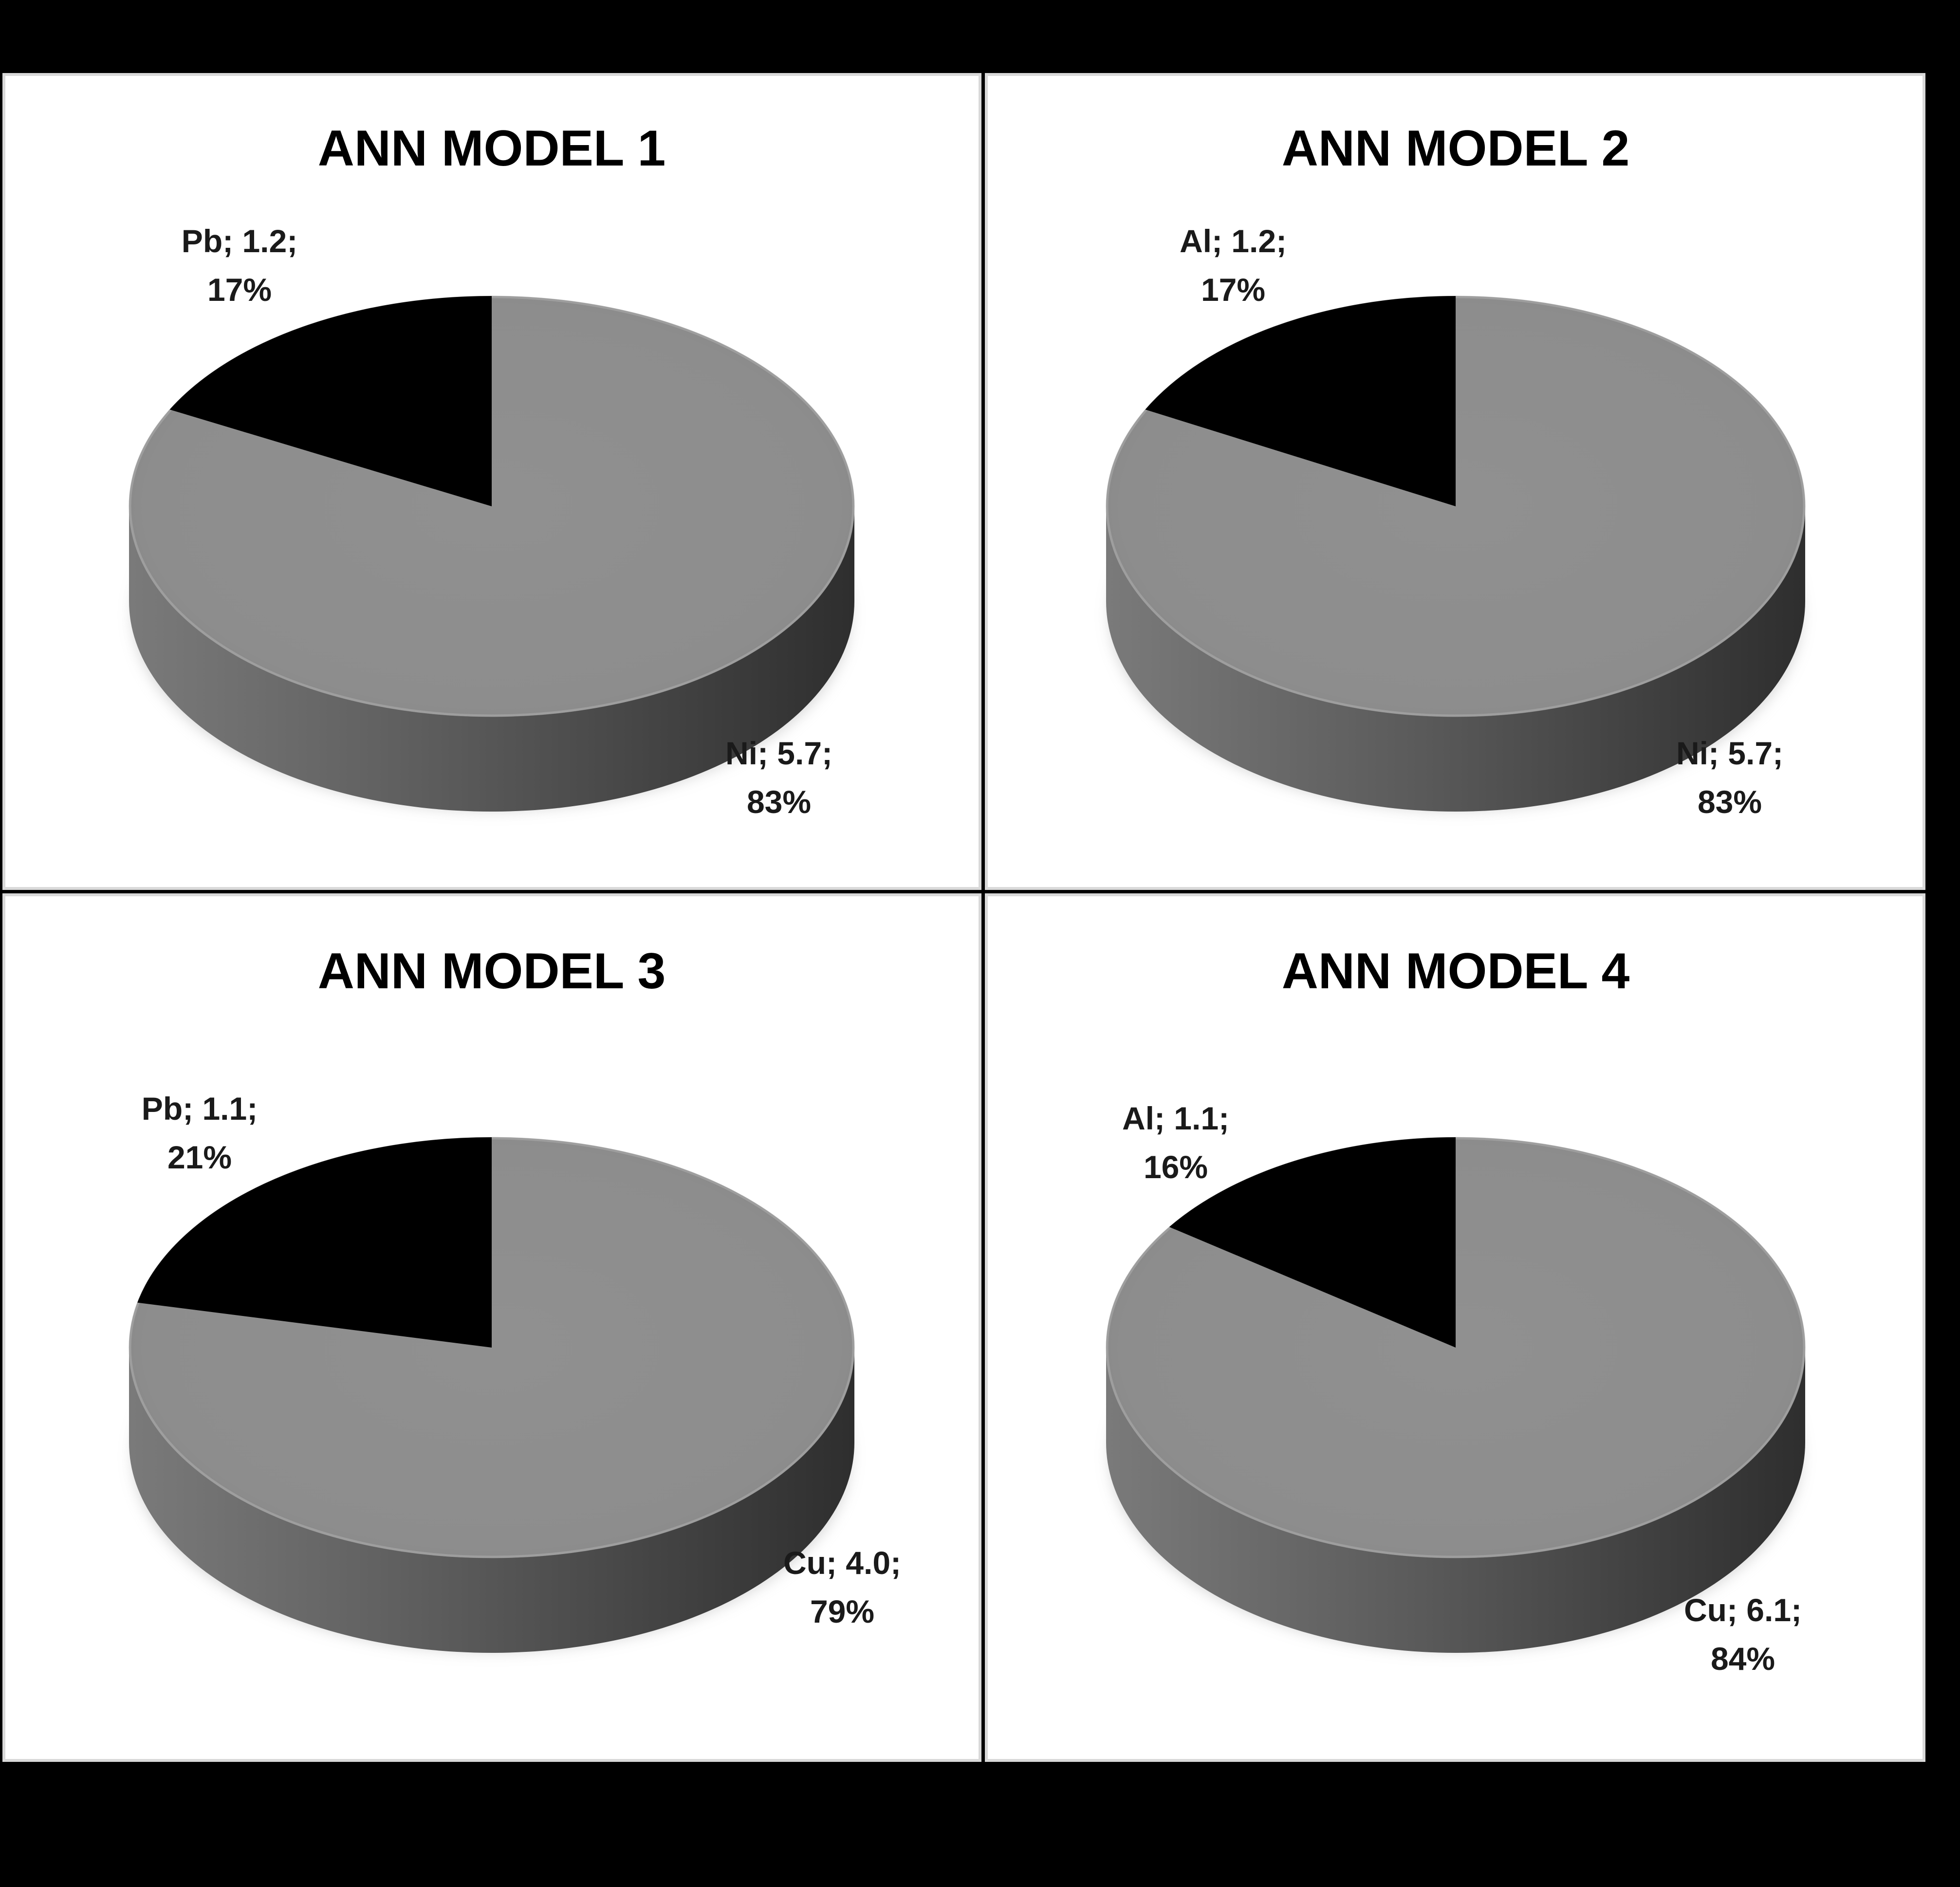 The image size is (1960, 1887). What do you see at coordinates (1743, 1610) in the screenshot?
I see `data-label-value: Cu; 6.1;` at bounding box center [1743, 1610].